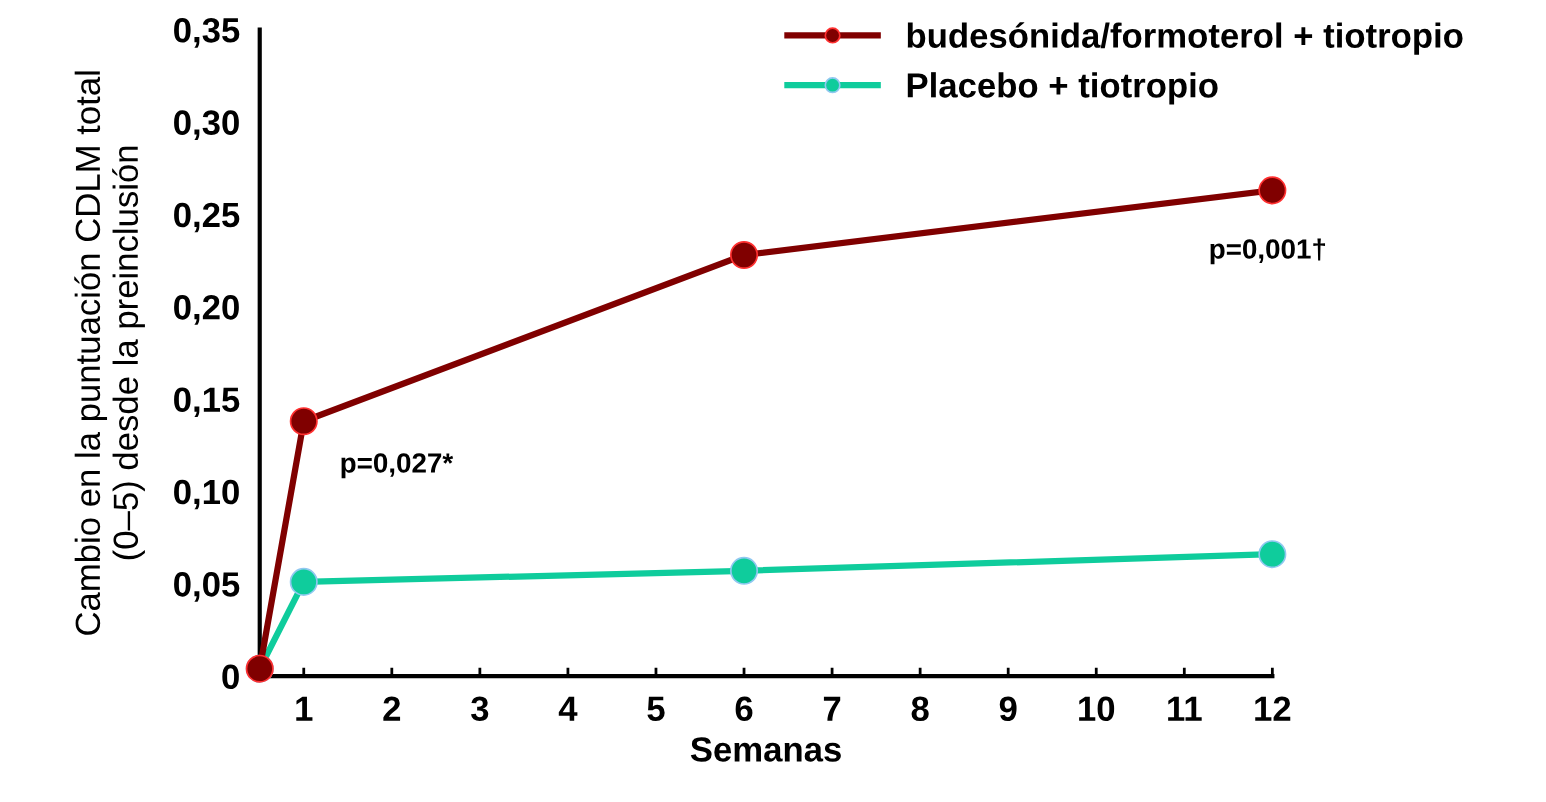 The image size is (1546, 802). What do you see at coordinates (392, 708) in the screenshot?
I see `x-tick-label: 2` at bounding box center [392, 708].